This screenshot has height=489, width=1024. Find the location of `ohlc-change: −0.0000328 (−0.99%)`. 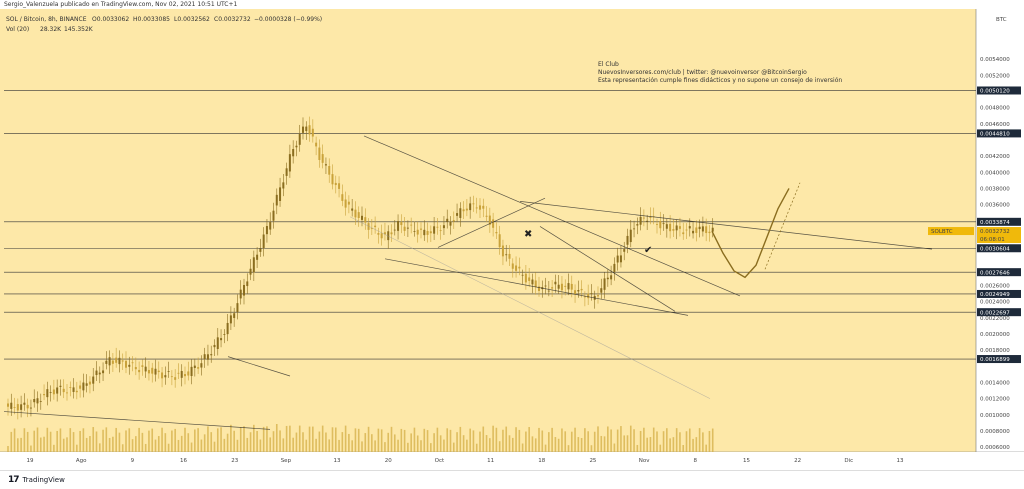

ohlc-change: −0.0000328 (−0.99%) is located at coordinates (288, 19).